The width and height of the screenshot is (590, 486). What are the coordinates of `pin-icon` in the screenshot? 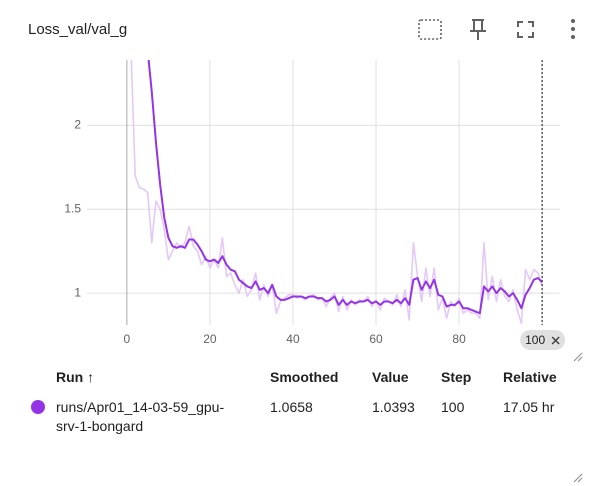 It's located at (478, 29).